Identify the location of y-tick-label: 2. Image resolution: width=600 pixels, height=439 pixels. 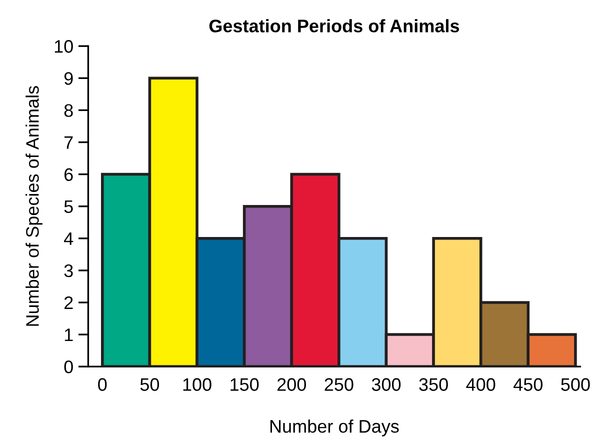
(68, 303).